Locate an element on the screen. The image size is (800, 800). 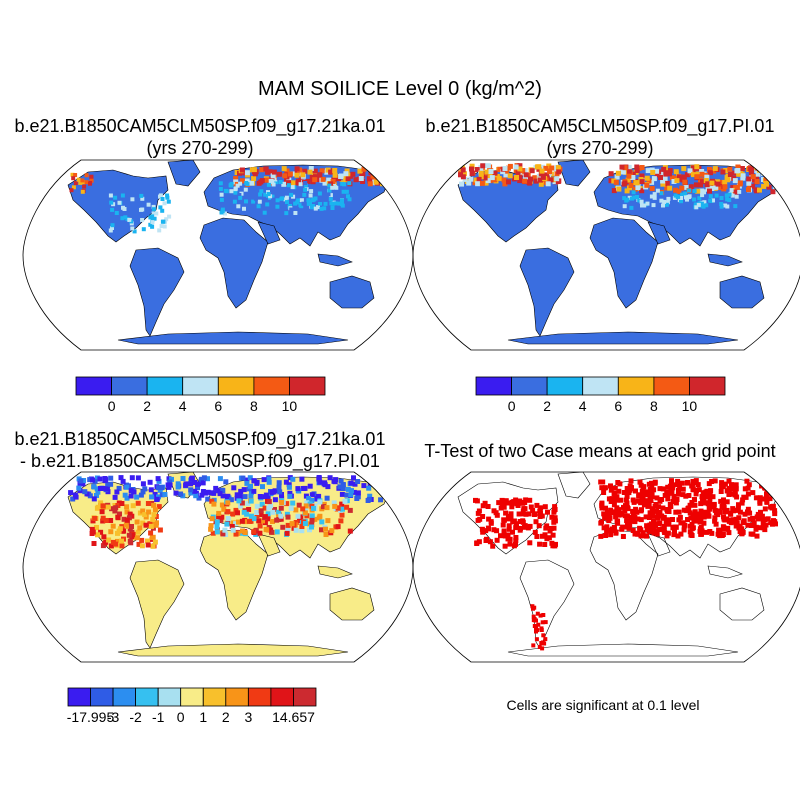
colorbar-label: 10 is located at coordinates (689, 406).